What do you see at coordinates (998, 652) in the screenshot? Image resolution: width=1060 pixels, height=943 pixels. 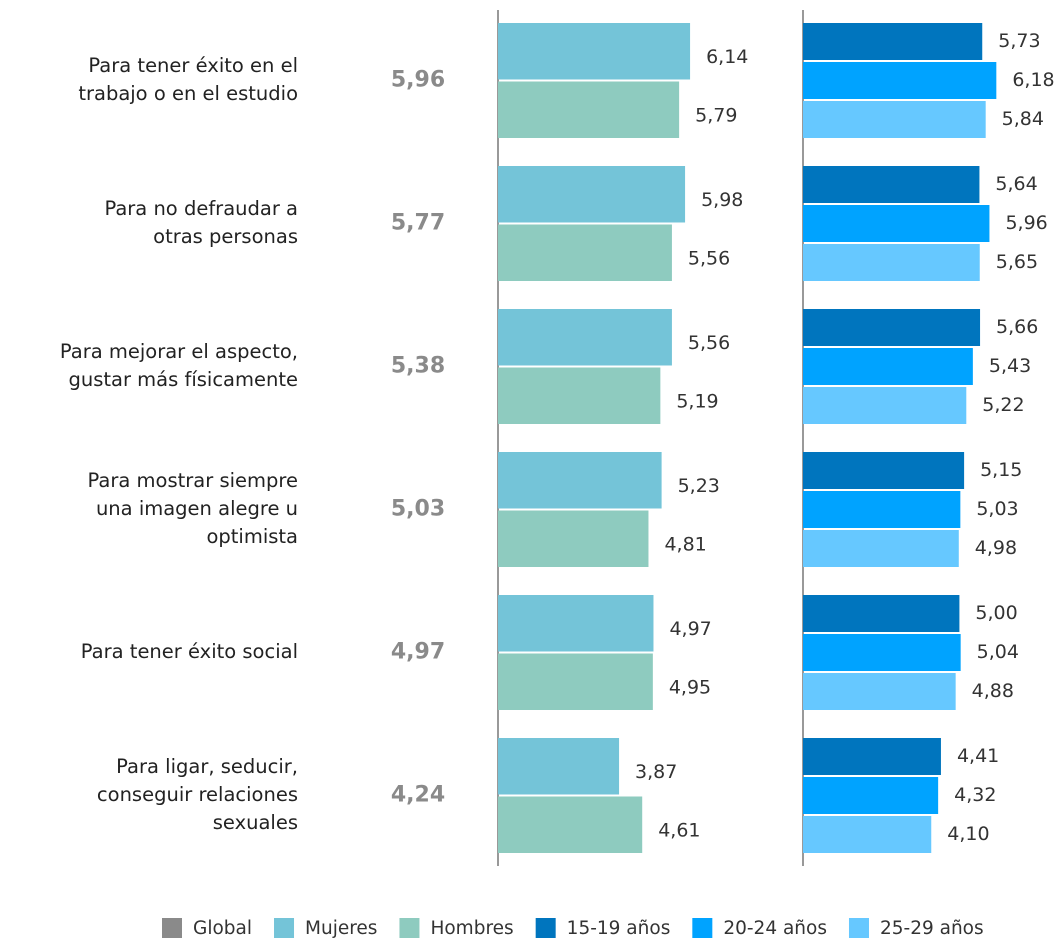 I see `value-label: 5,04` at bounding box center [998, 652].